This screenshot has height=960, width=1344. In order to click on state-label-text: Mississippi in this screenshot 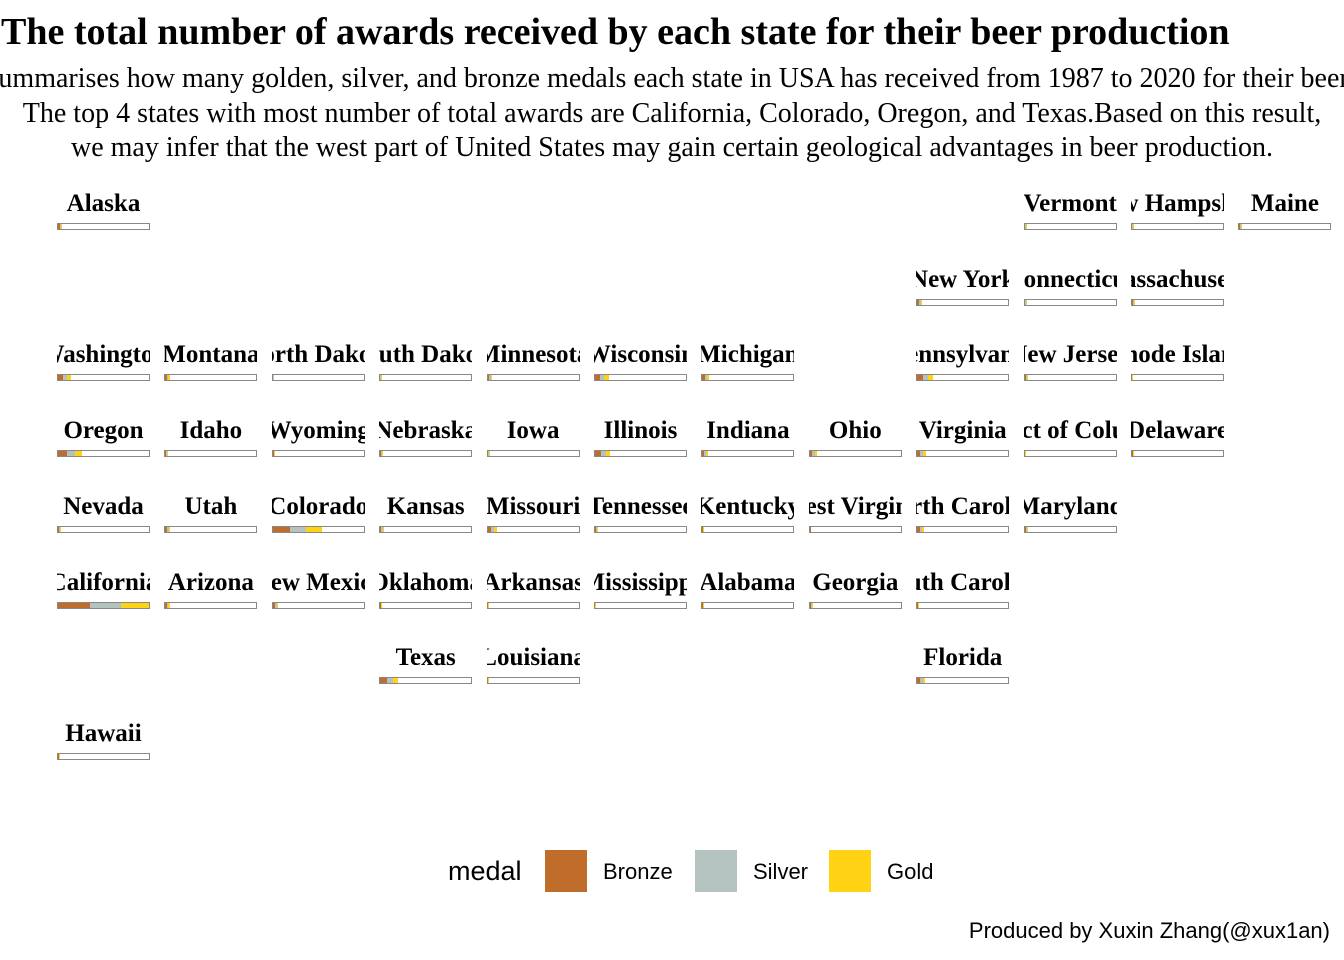, I will do `click(640, 582)`.